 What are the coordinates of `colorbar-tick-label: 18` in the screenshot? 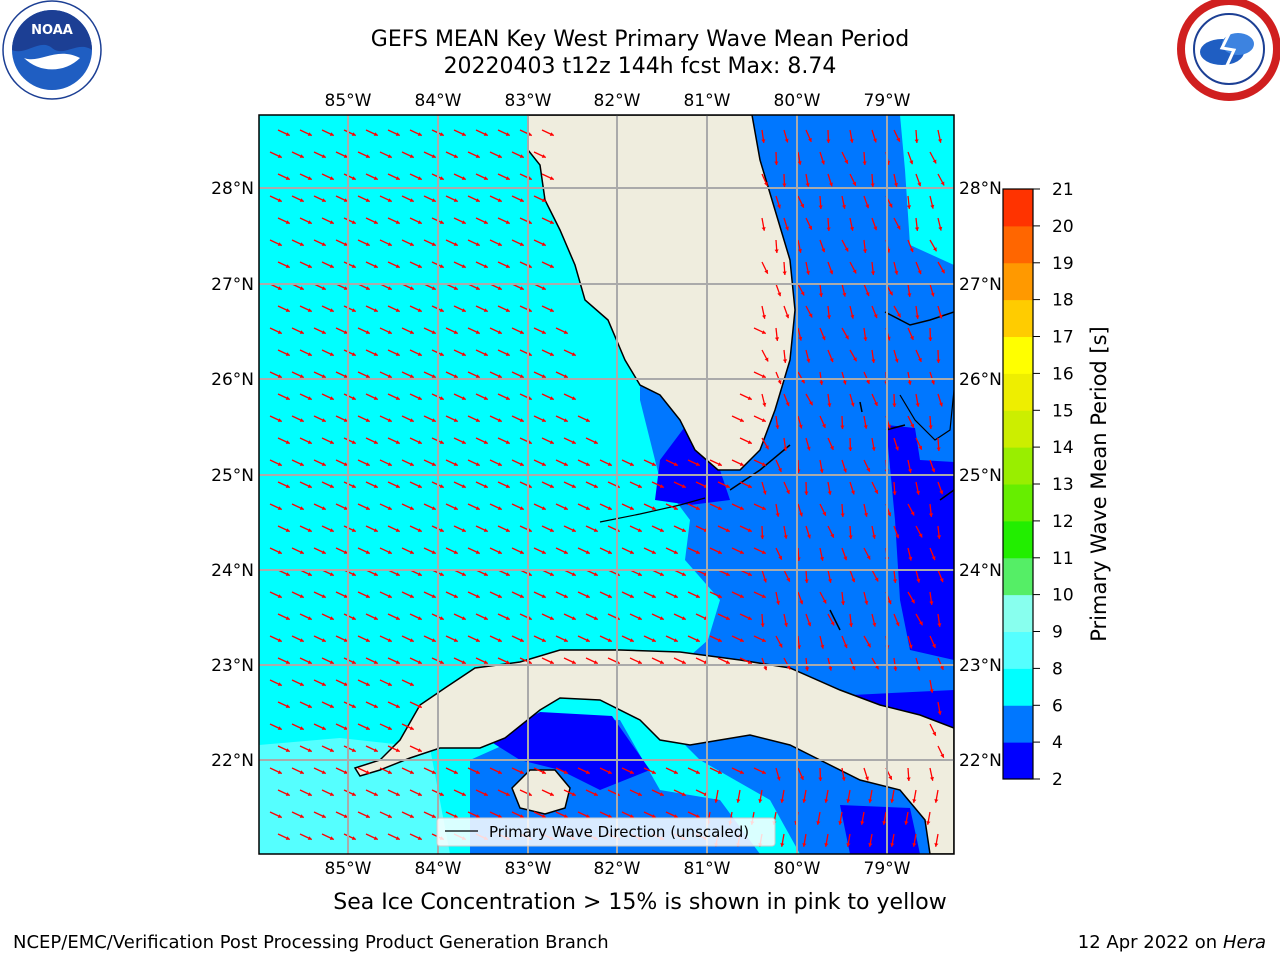 It's located at (1063, 301).